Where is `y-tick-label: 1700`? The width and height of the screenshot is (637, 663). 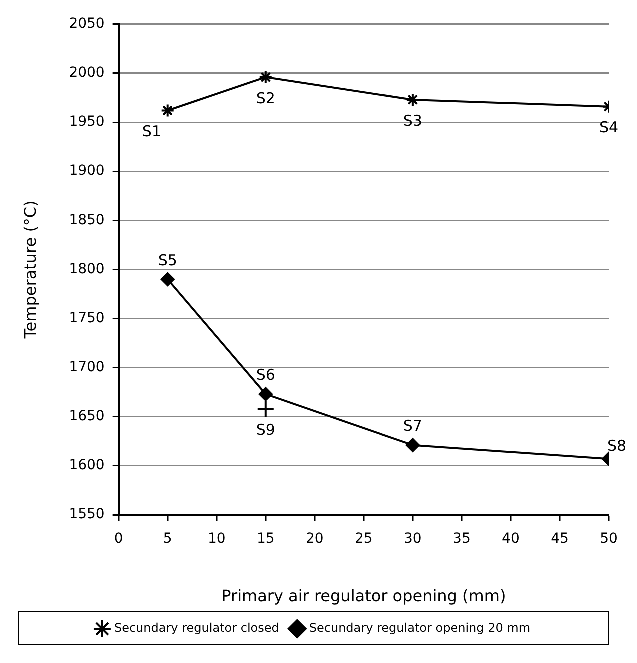 y-tick-label: 1700 is located at coordinates (87, 367).